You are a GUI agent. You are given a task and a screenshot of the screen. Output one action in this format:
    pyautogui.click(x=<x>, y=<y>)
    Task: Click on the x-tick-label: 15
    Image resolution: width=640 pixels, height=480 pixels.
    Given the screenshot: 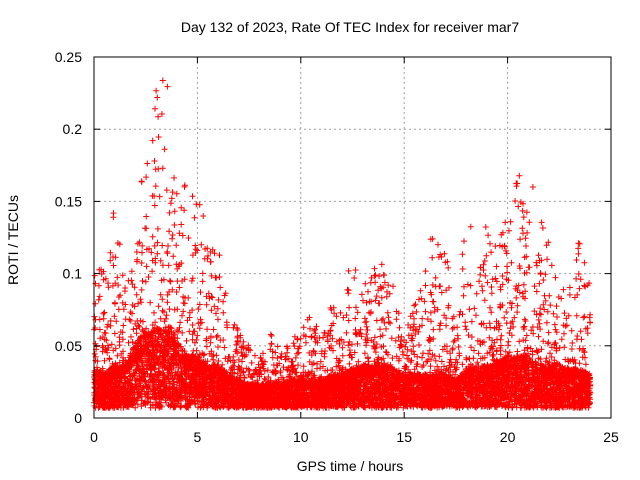 What is the action you would take?
    pyautogui.click(x=404, y=437)
    